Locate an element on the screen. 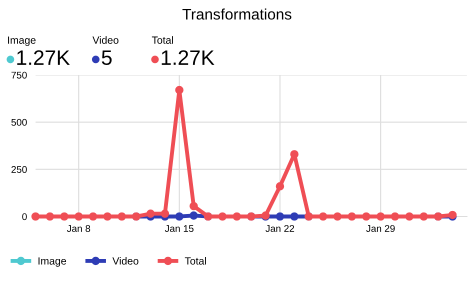  text: Total is located at coordinates (162, 40).